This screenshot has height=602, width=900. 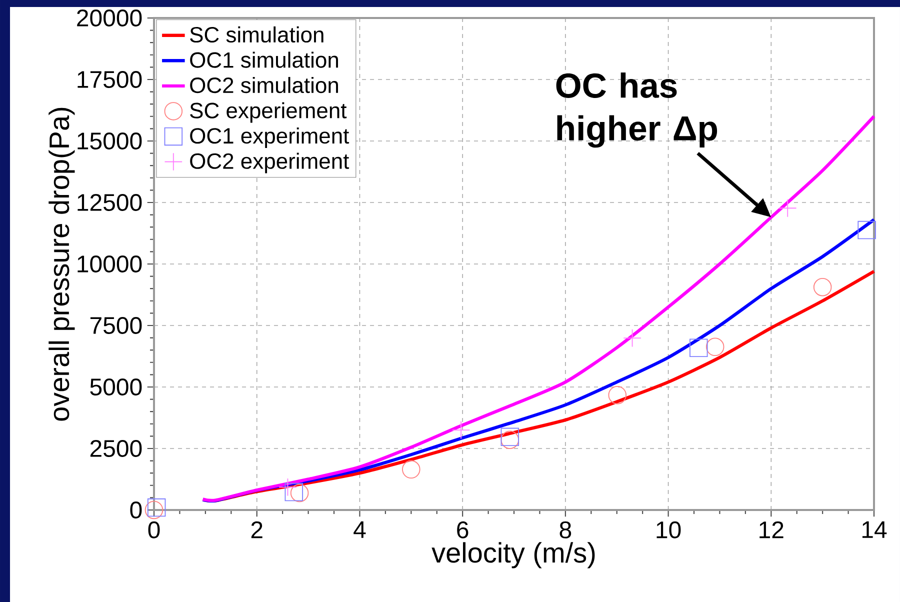 What do you see at coordinates (874, 529) in the screenshot?
I see `x-tick-label: 14` at bounding box center [874, 529].